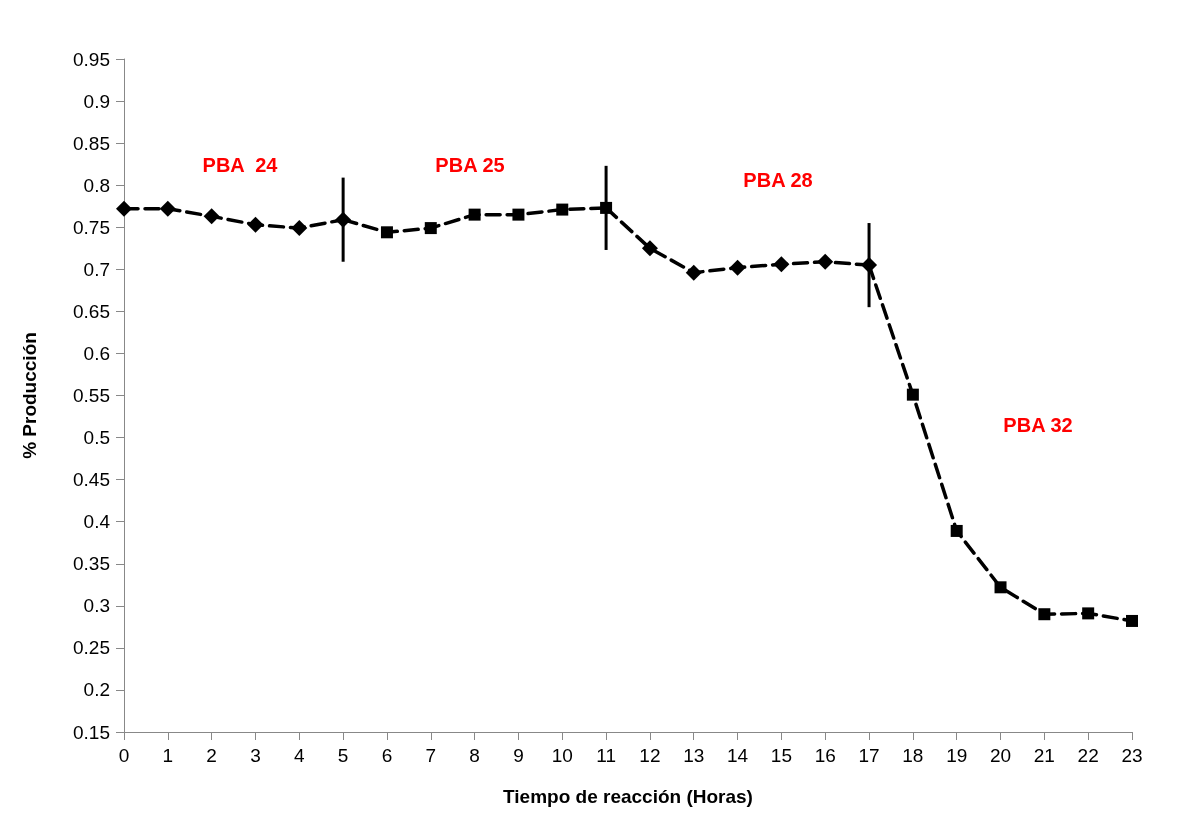 Image resolution: width=1177 pixels, height=822 pixels. I want to click on x-tick-label: 10, so click(562, 755).